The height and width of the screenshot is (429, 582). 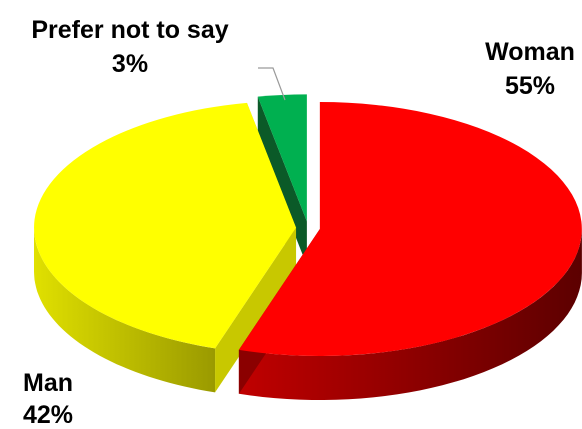 I want to click on pie-slice-prefer-not-to-say, so click(x=282, y=180).